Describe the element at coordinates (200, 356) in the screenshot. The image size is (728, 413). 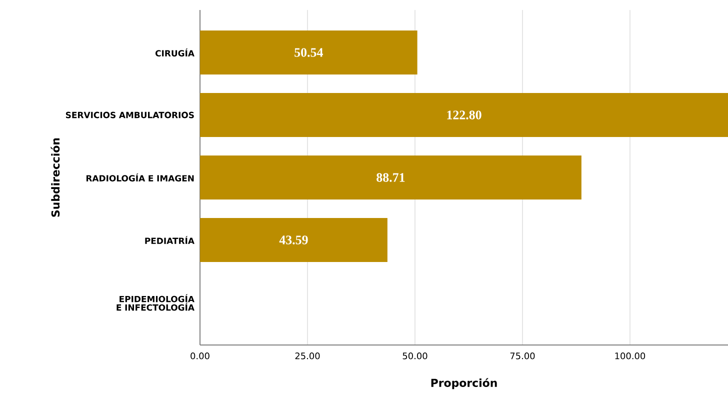
I see `x-tick-label: 0.00` at that location.